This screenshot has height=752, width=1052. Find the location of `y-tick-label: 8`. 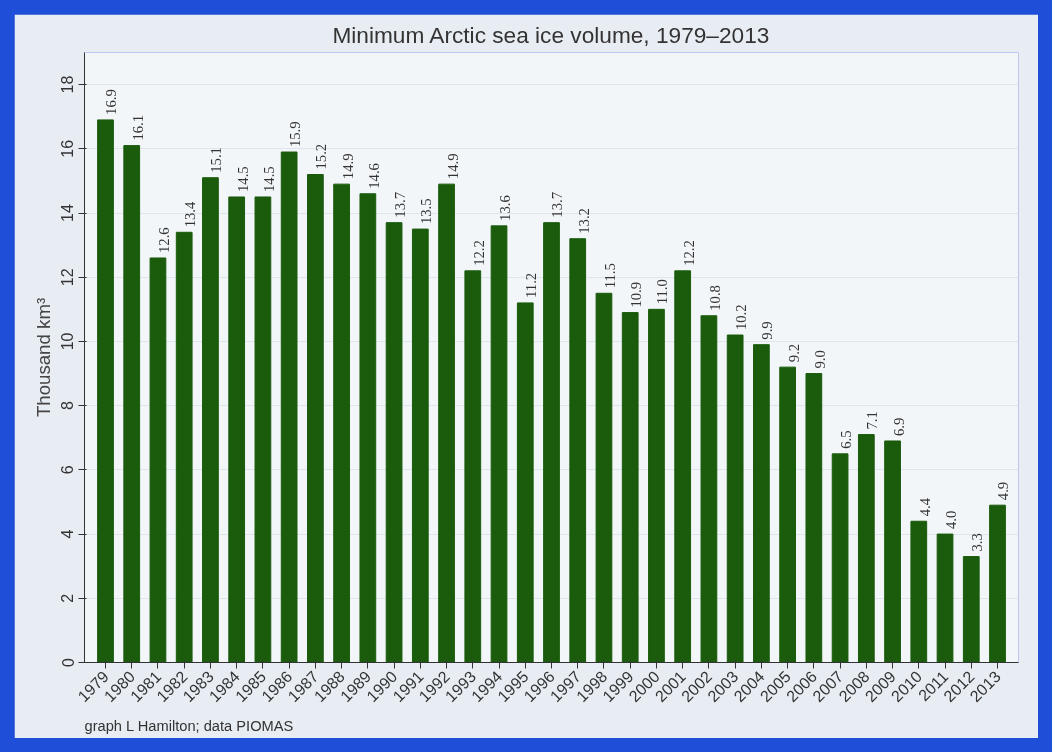

y-tick-label: 8 is located at coordinates (68, 406).